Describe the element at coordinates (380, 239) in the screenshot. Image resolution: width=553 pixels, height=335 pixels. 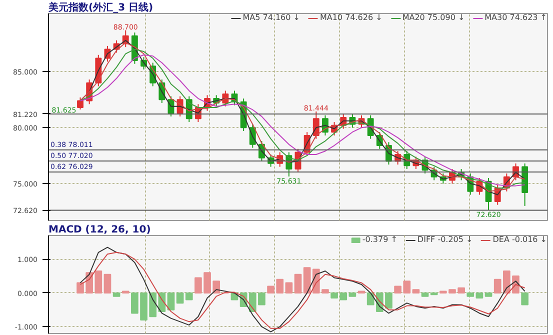
I see `legend-label: -0.379 ↑` at that location.